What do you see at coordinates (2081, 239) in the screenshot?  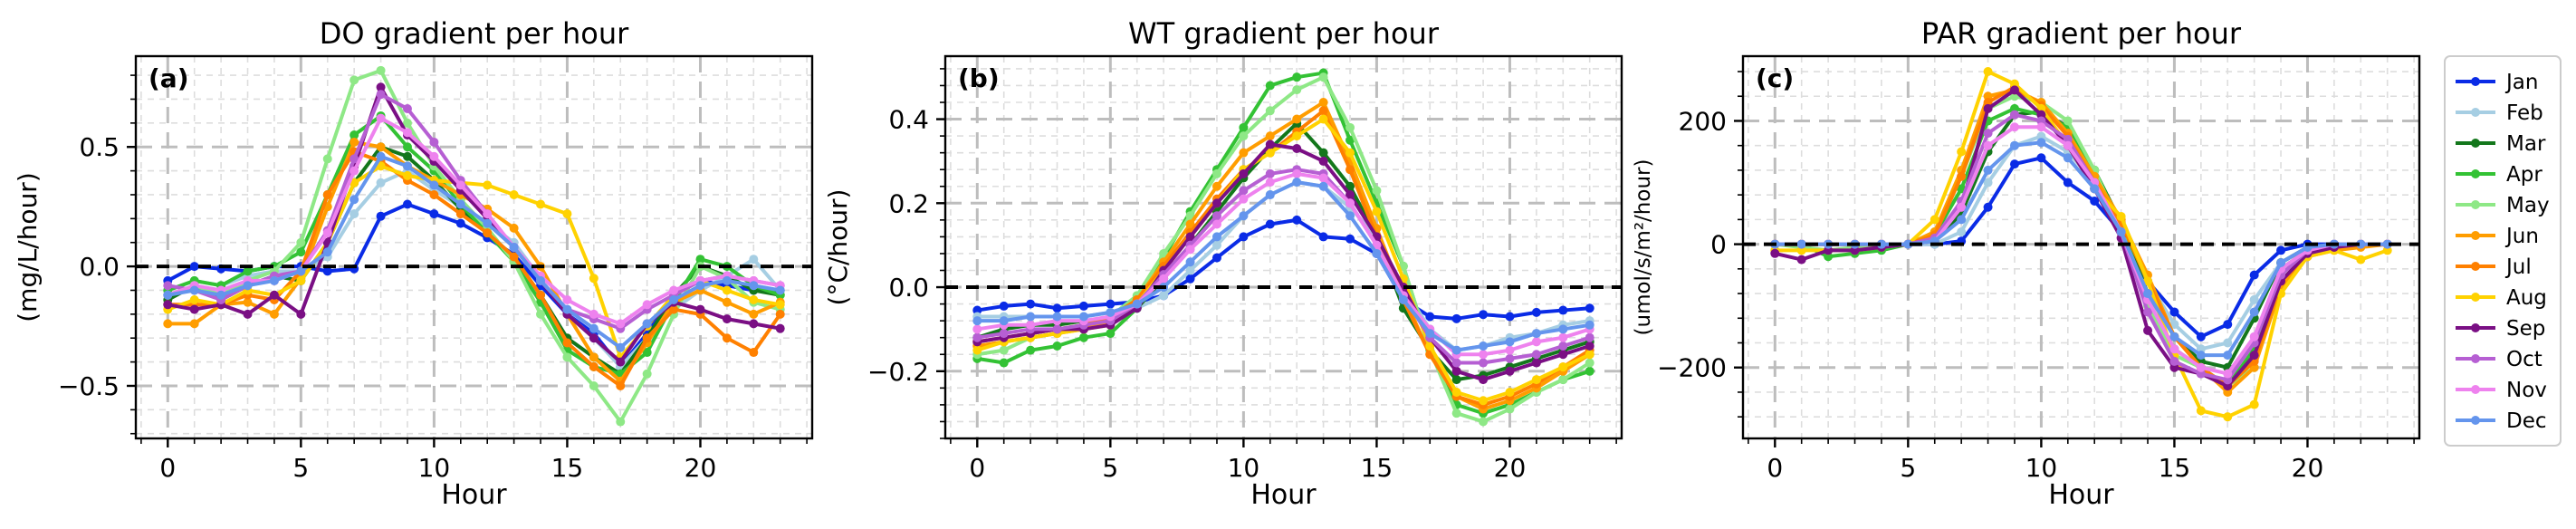 I see `series-line-sep` at bounding box center [2081, 239].